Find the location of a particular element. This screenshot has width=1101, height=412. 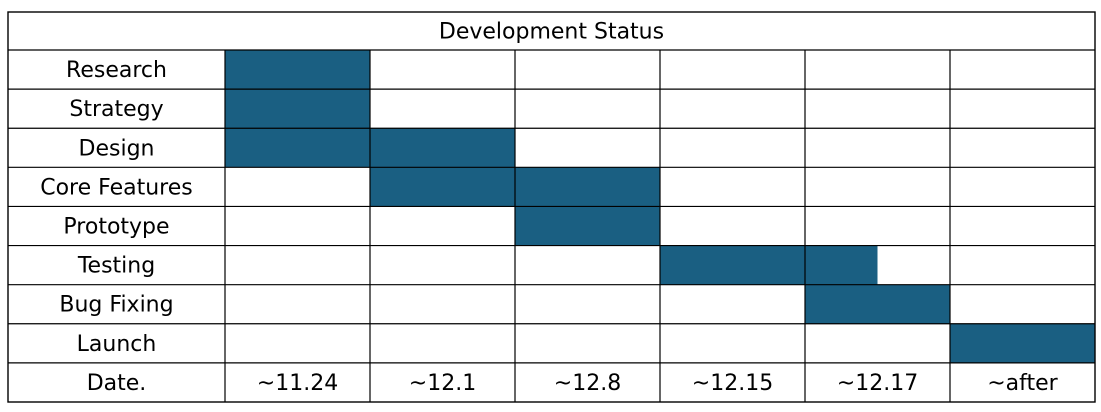

date-column-label-1: ~12.1 is located at coordinates (442, 383).